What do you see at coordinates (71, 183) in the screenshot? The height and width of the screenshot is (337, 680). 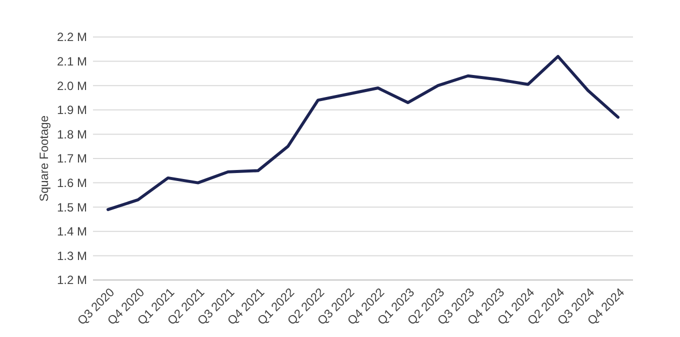 I see `y-tick-label: 1.6 M` at bounding box center [71, 183].